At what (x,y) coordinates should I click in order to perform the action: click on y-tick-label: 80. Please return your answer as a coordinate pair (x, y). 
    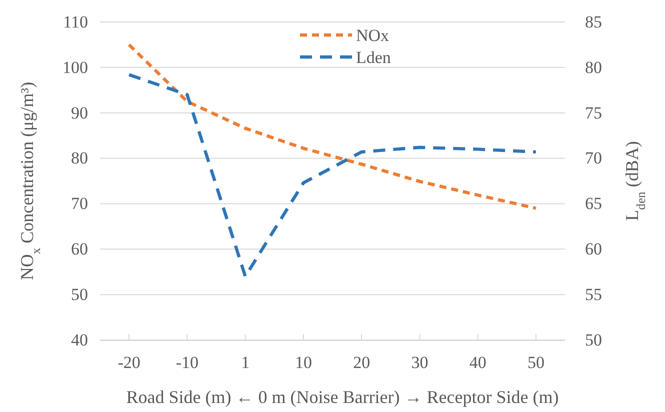
    Looking at the image, I should click on (79, 158).